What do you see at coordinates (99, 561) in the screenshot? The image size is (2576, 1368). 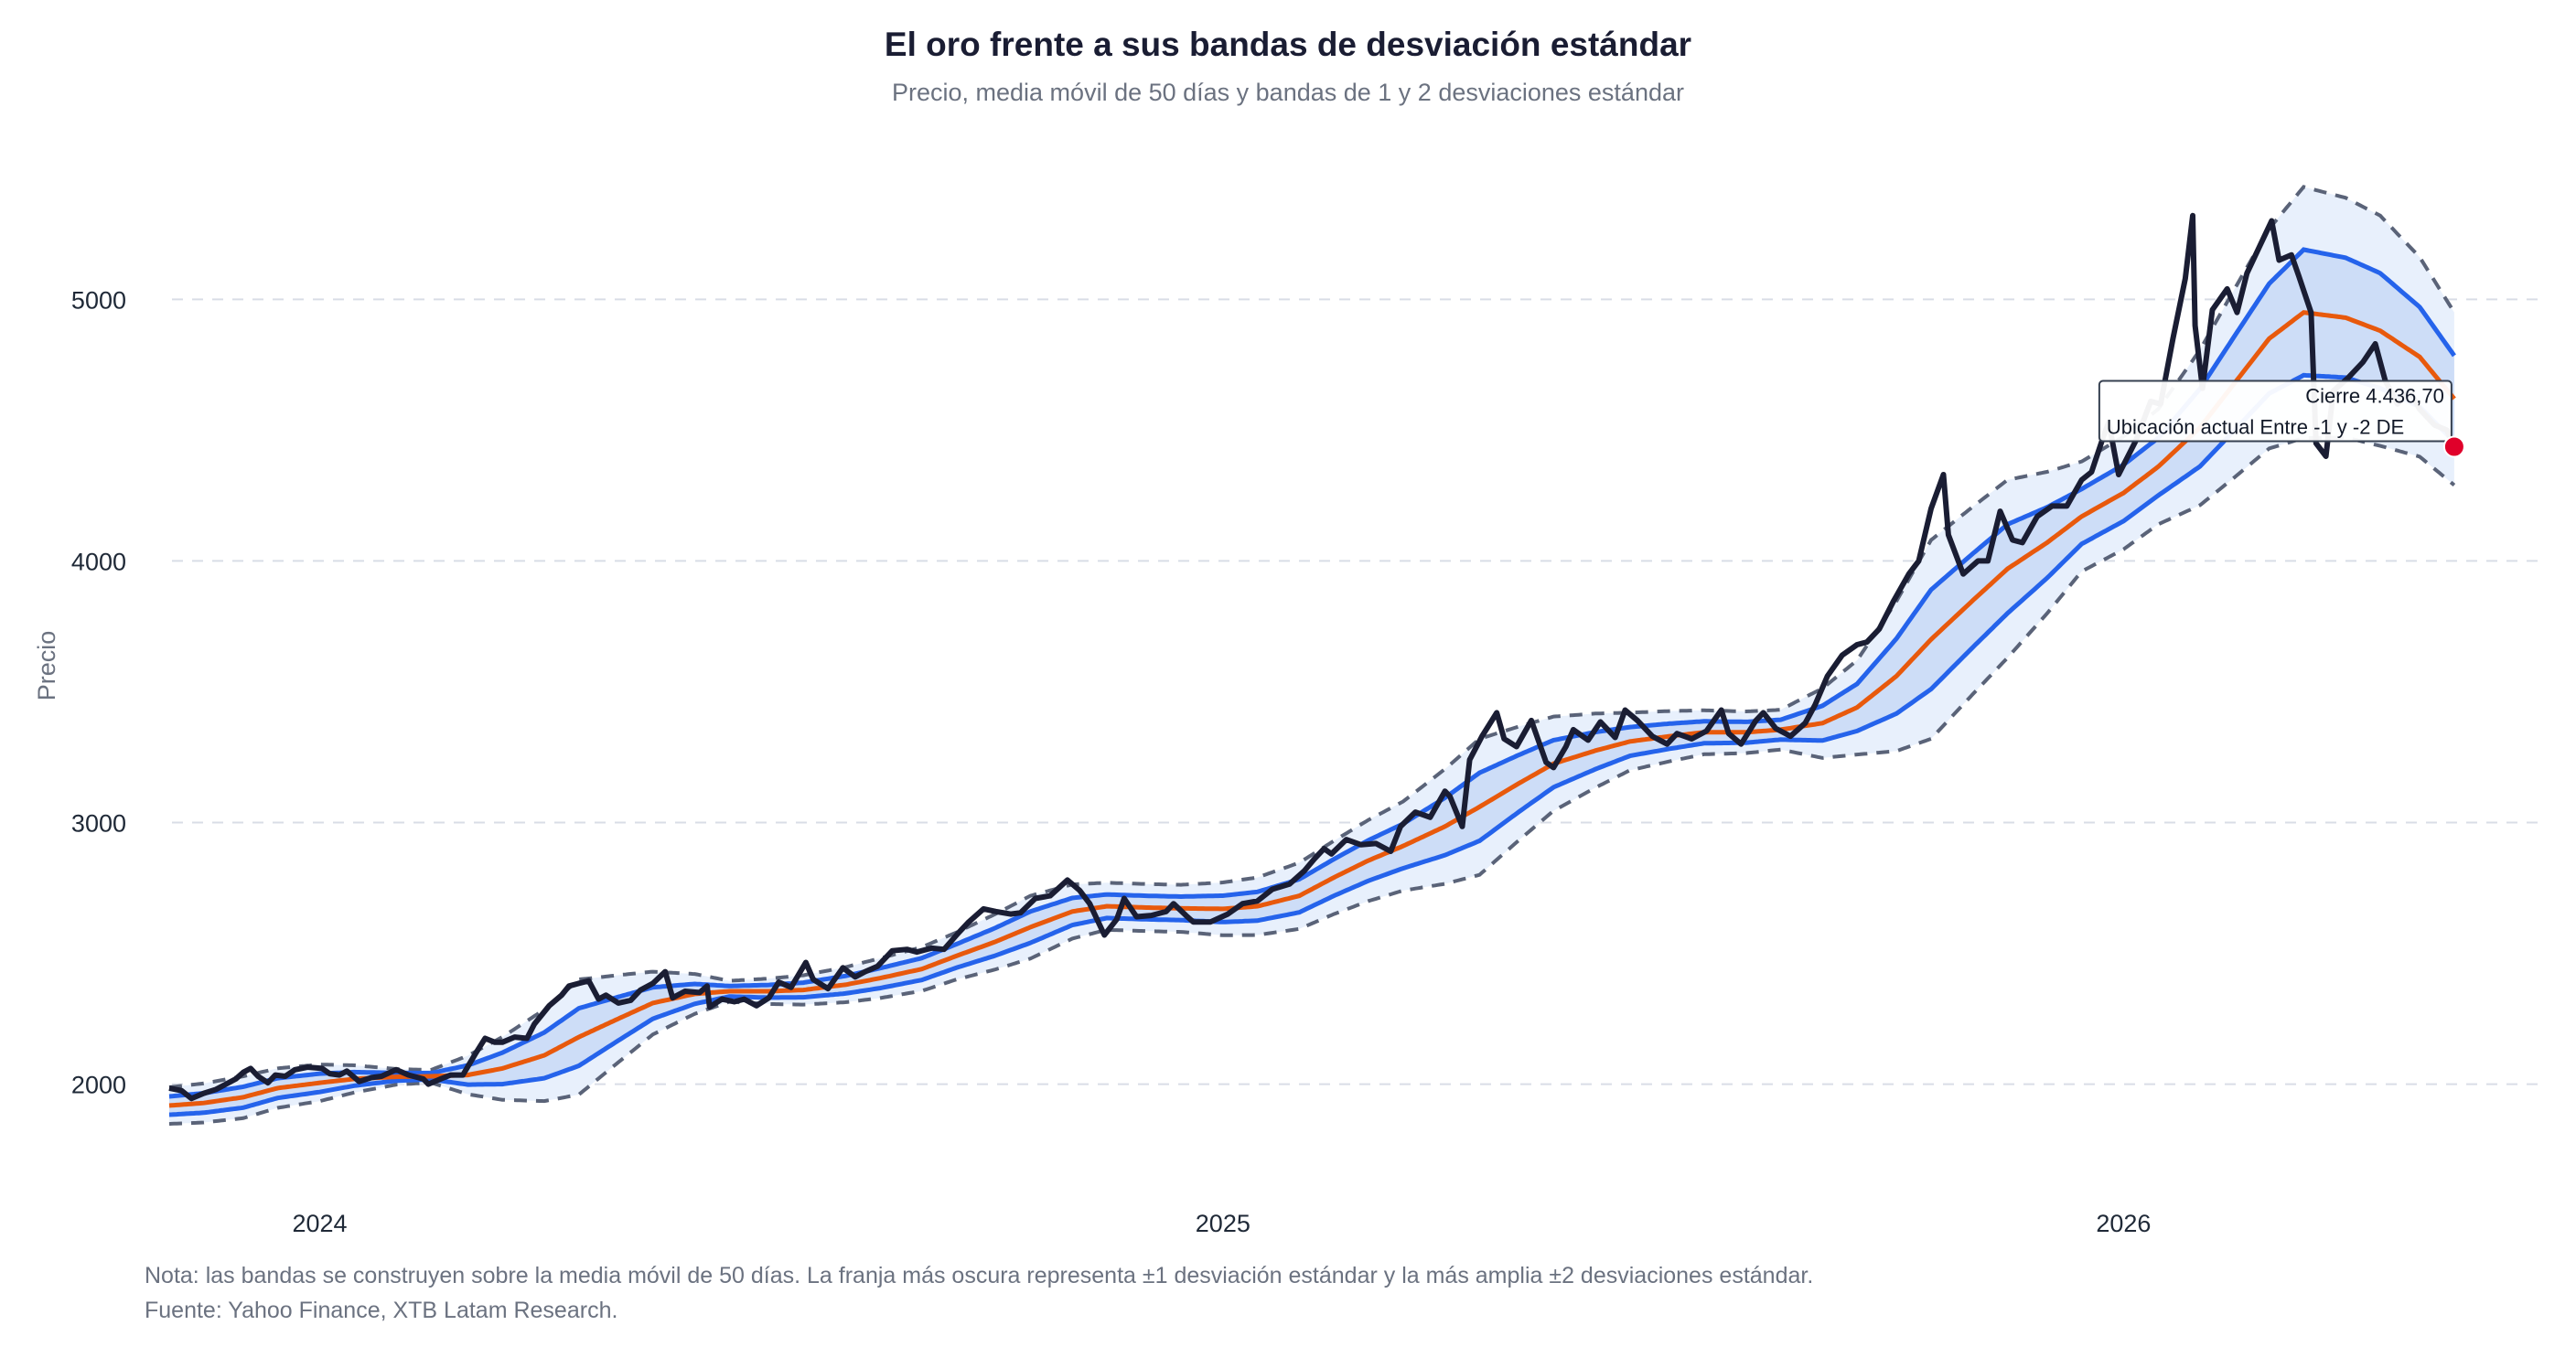 I see `y-tick-label-4000: 4000` at bounding box center [99, 561].